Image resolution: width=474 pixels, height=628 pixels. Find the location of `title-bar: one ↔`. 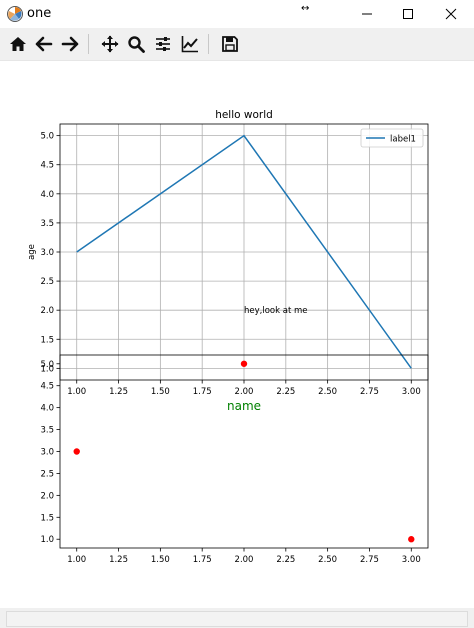

title-bar: one ↔ is located at coordinates (237, 14).